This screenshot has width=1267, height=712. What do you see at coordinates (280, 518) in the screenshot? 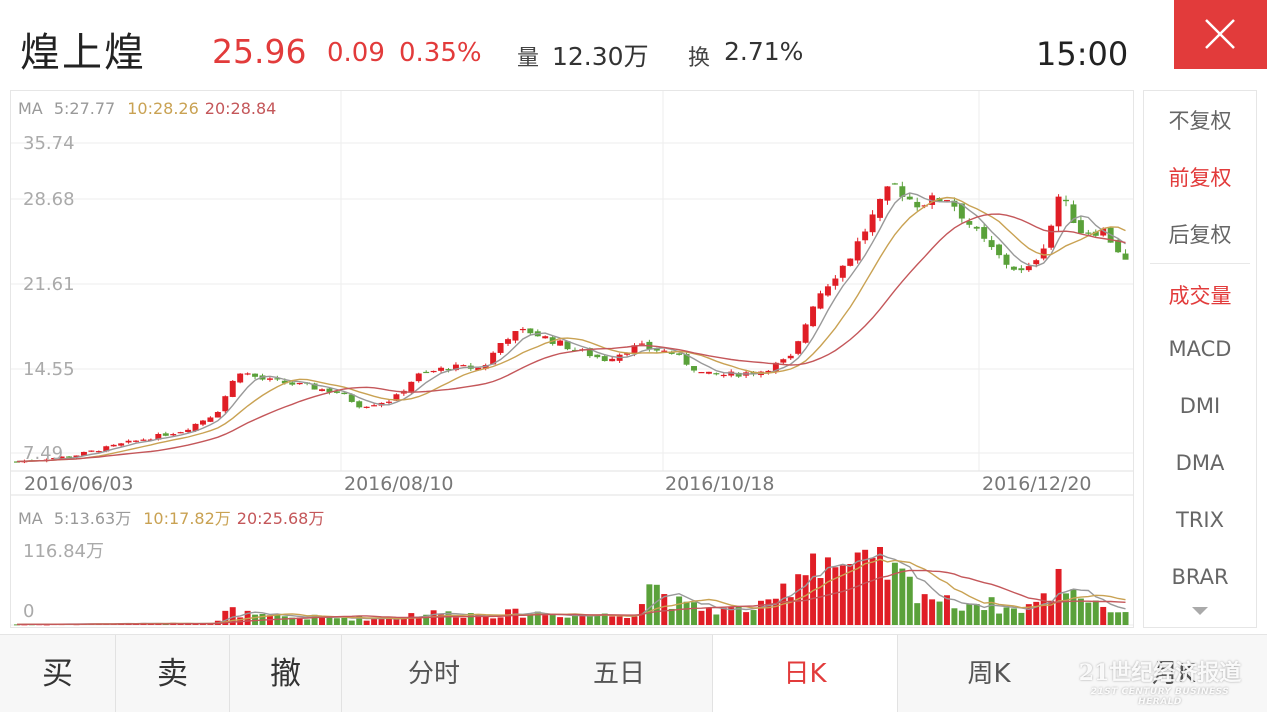
I see `vol-ma20-value: 20:25.68万` at bounding box center [280, 518].